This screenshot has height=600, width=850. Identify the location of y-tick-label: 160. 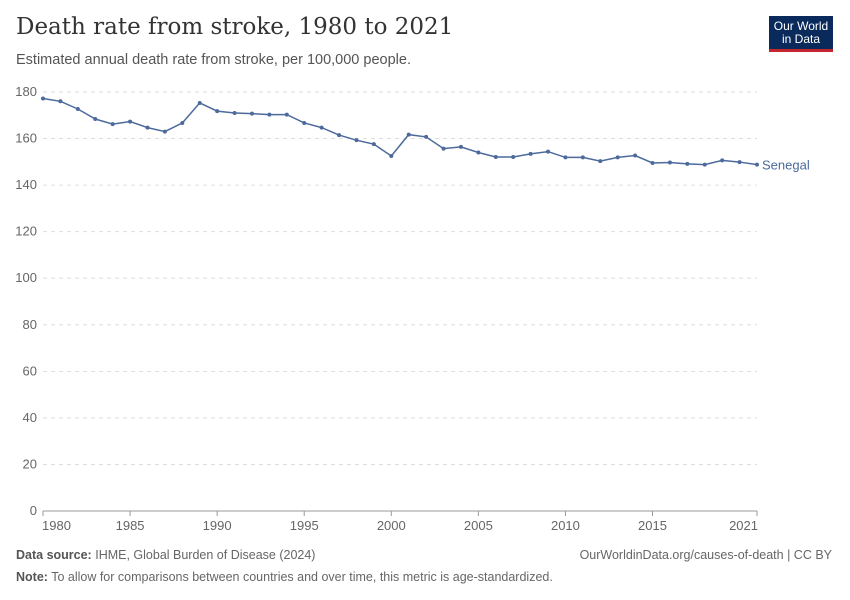
(26, 138).